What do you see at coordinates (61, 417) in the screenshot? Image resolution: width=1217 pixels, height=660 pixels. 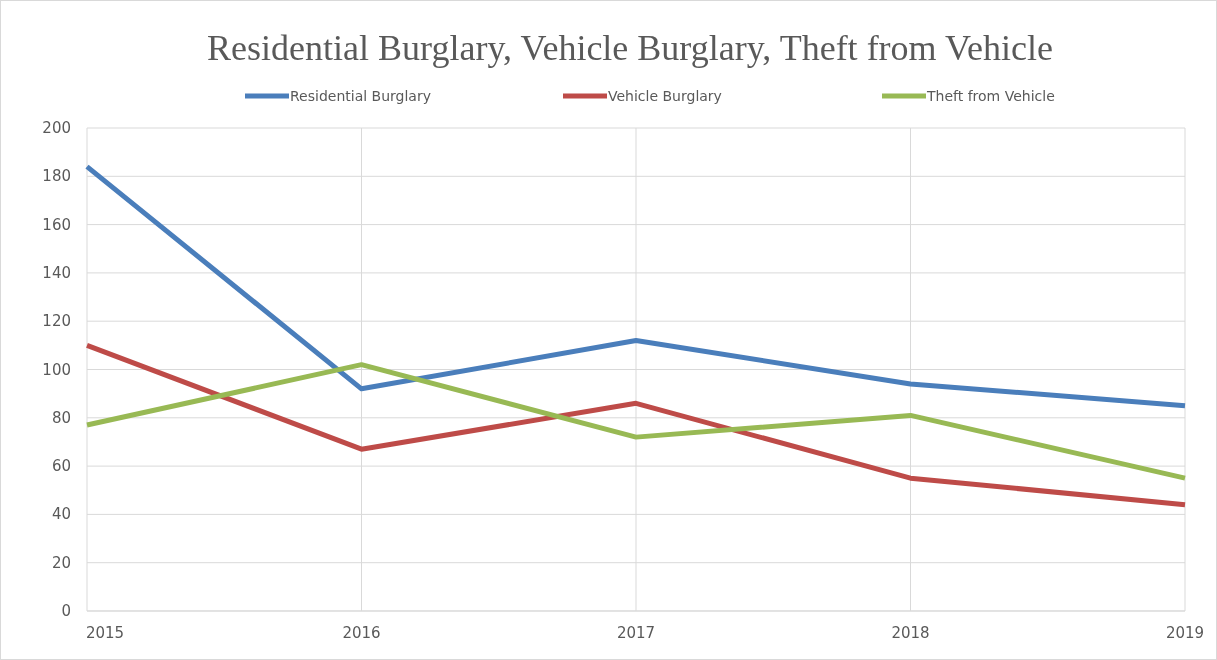 I see `y-tick-label: 80` at bounding box center [61, 417].